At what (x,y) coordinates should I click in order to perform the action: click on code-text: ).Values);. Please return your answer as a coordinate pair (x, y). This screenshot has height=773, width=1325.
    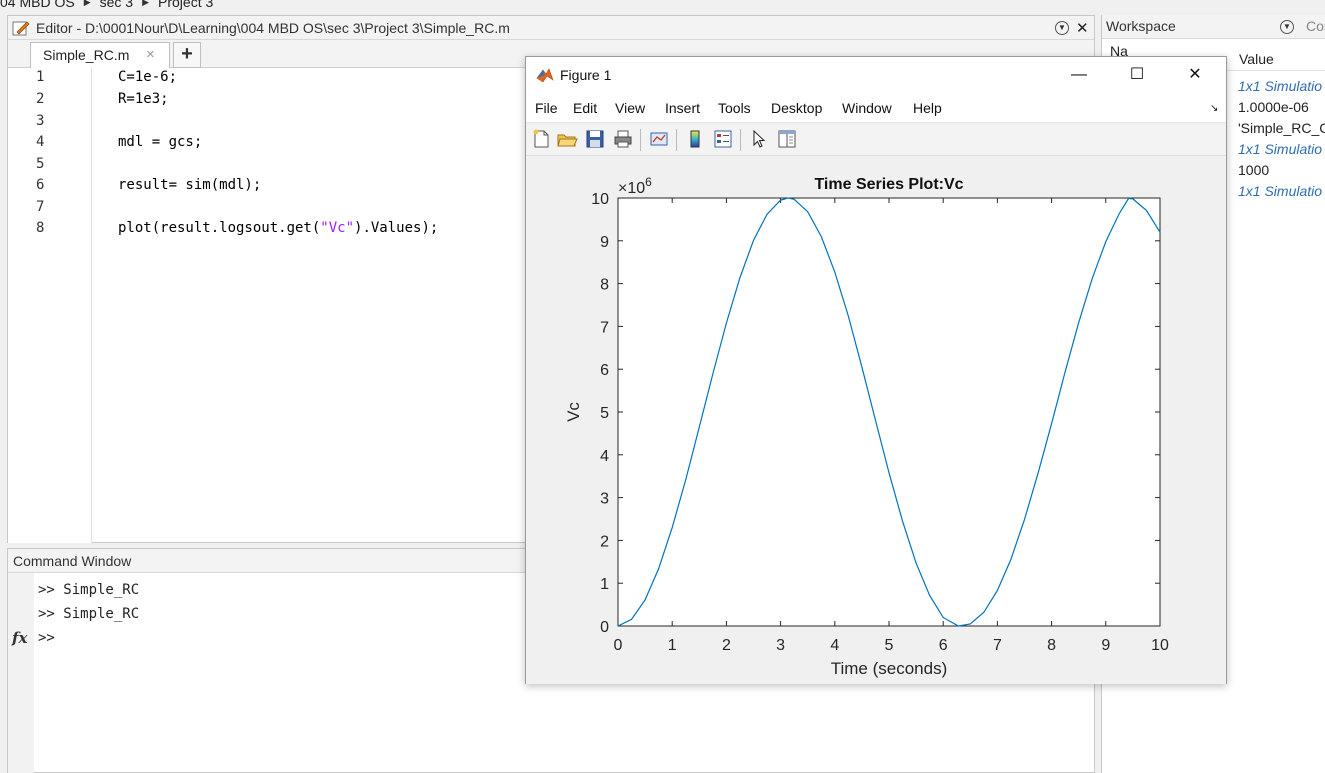
    Looking at the image, I should click on (396, 228).